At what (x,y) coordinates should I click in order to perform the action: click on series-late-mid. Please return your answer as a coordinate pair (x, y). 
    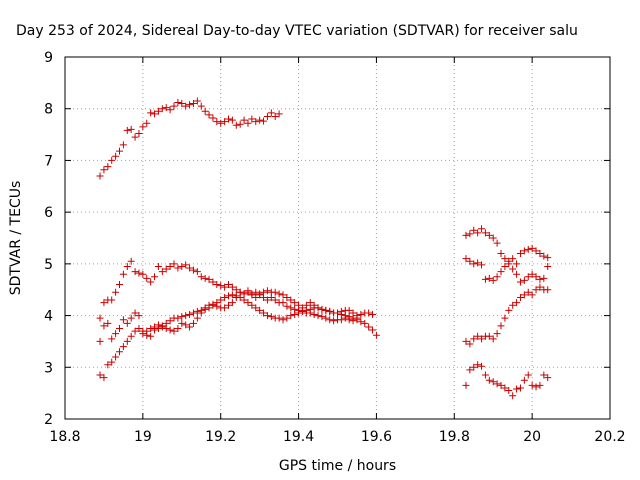
    Looking at the image, I should click on (507, 264).